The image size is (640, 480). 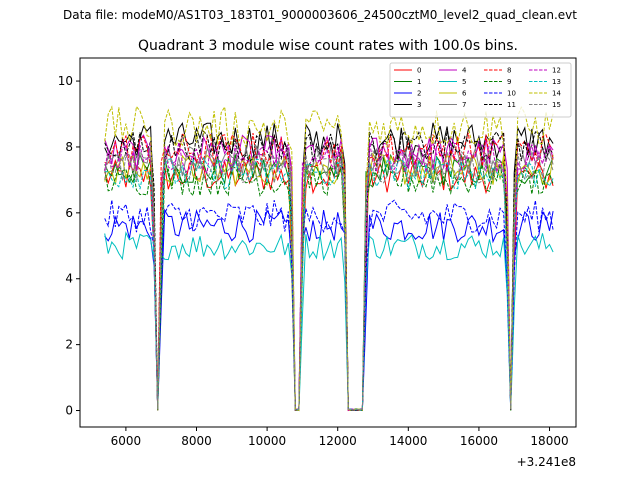 I want to click on y-tick-label: 4, so click(x=69, y=279).